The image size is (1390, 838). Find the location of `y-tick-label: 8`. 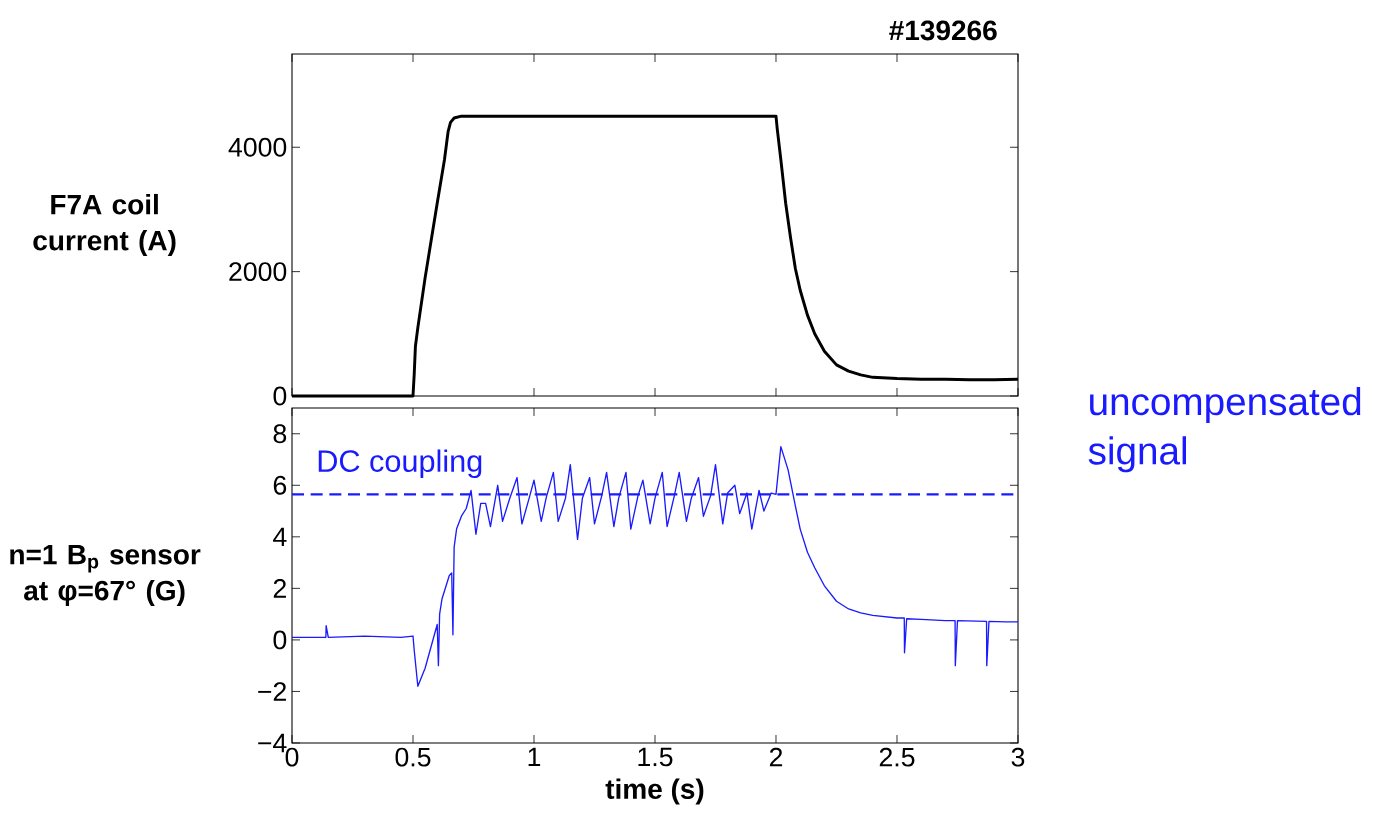

y-tick-label: 8 is located at coordinates (280, 434).